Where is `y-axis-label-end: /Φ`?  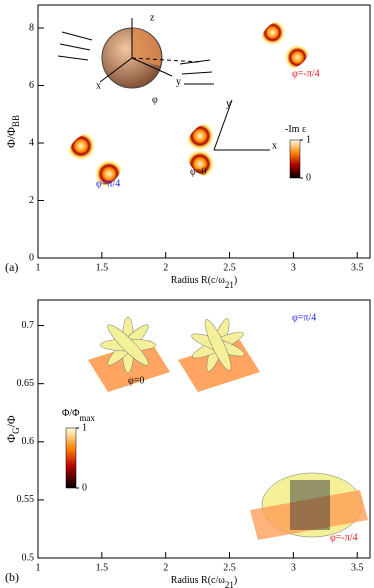 y-axis-label-end: /Φ is located at coordinates (11, 421).